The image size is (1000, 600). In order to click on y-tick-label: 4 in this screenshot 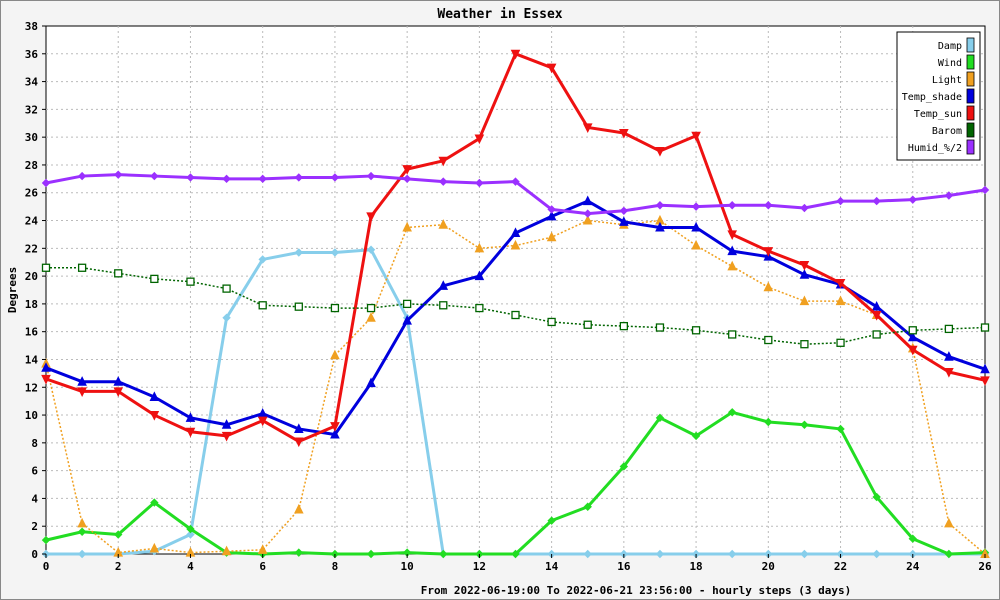, I will do `click(34, 498)`.